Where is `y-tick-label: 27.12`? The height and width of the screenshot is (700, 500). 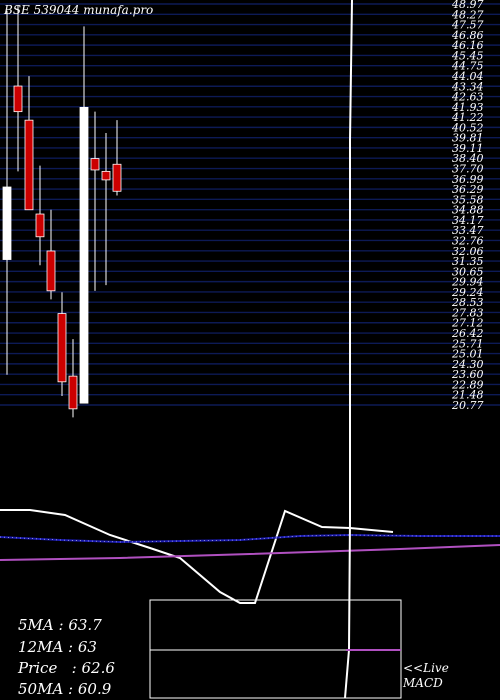
y-tick-label: 27.12 is located at coordinates (467, 323).